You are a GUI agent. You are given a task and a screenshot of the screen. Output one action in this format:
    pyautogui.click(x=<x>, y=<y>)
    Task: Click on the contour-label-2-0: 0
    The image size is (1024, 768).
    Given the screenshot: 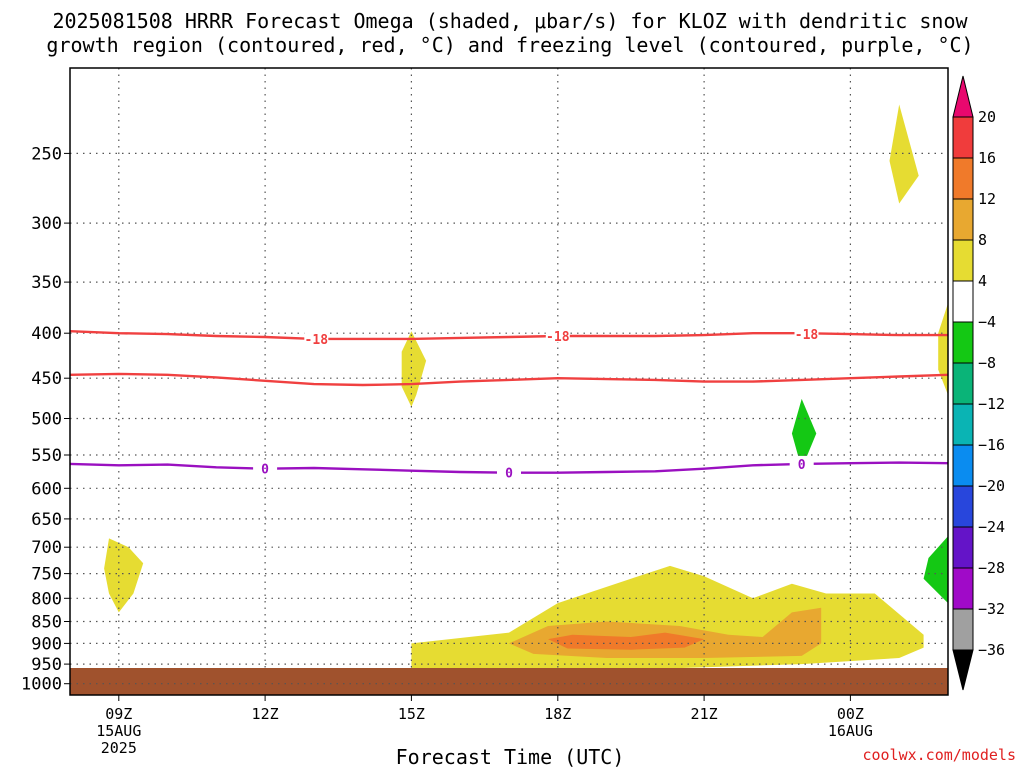 What is the action you would take?
    pyautogui.click(x=265, y=470)
    